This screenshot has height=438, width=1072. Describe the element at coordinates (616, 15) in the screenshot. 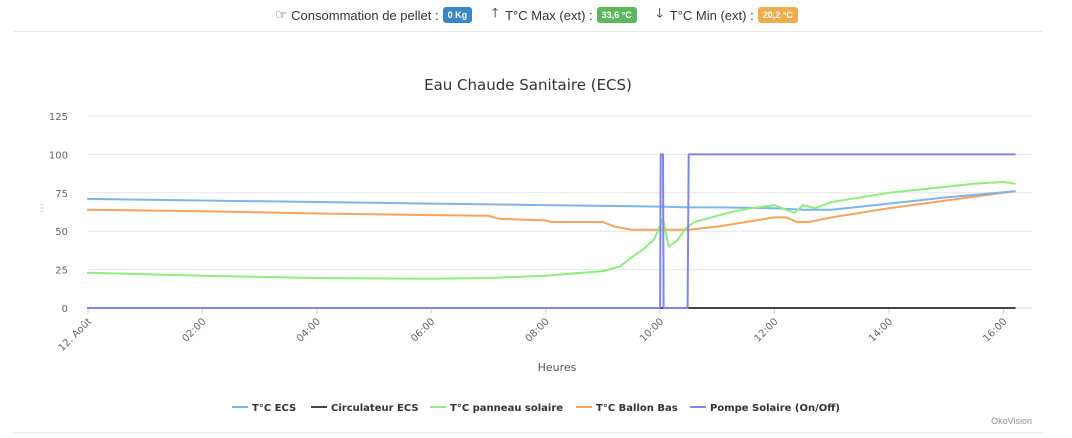

I see `tmax-badge: 33,6 °C` at that location.